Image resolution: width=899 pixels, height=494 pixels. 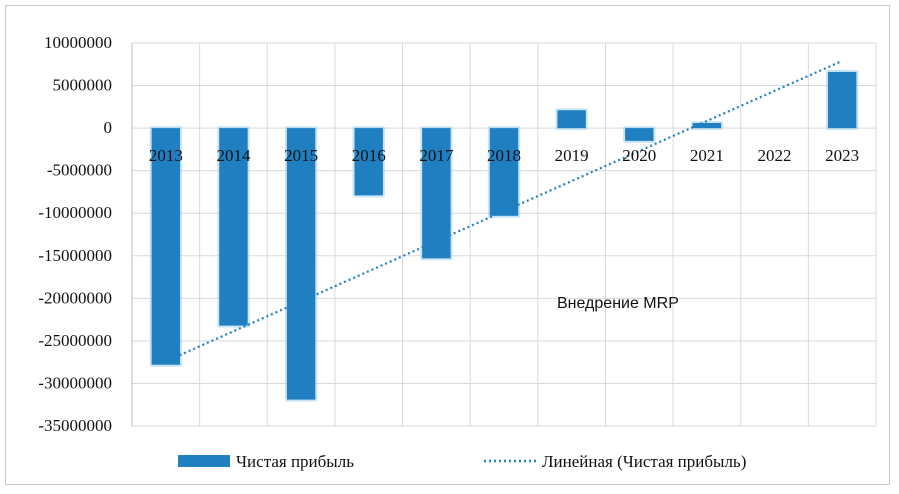 I want to click on y-tick-label: -35000000, so click(x=75, y=425).